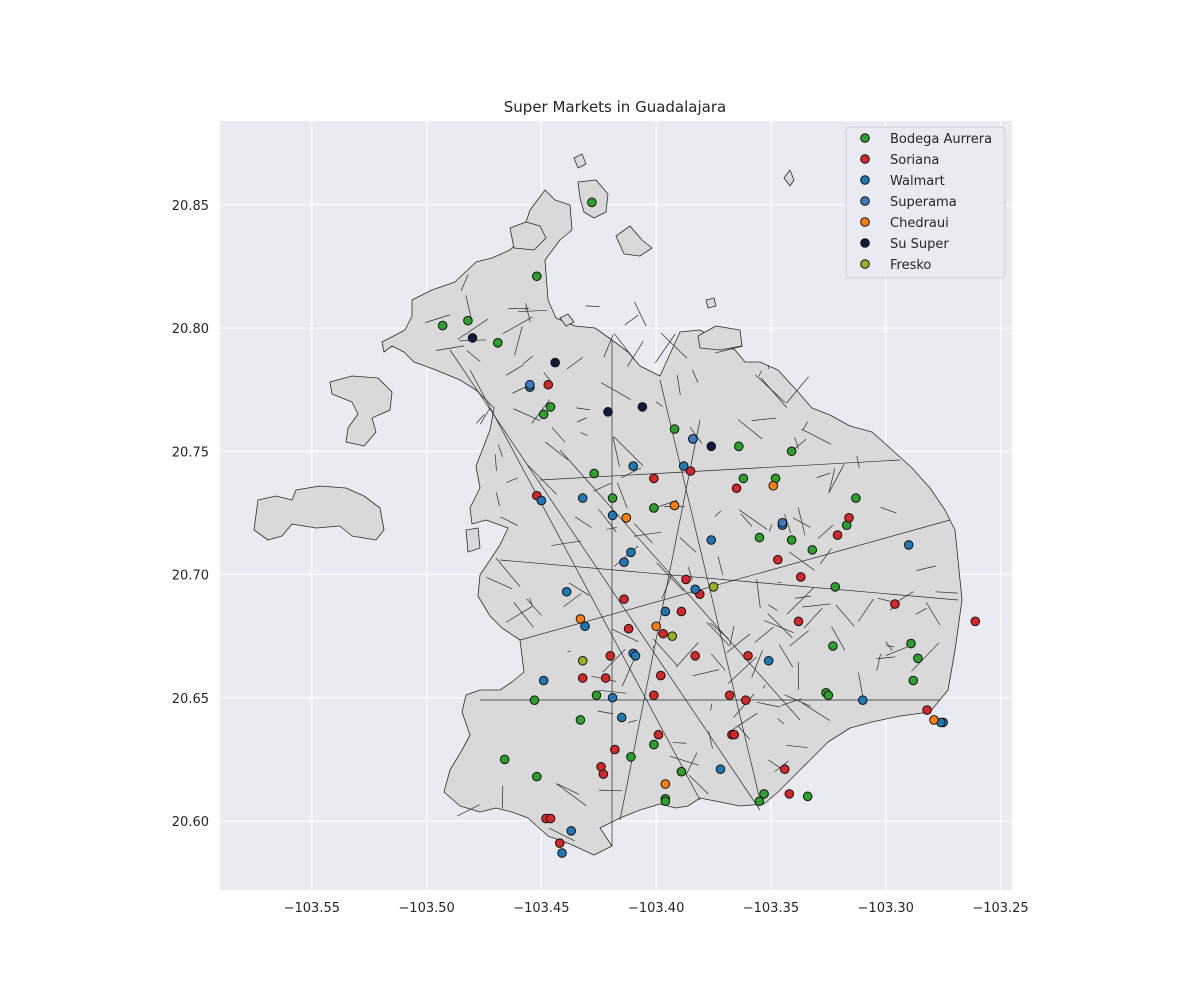 This screenshot has width=1200, height=1000. I want to click on x-tick-label: −103.45, so click(541, 908).